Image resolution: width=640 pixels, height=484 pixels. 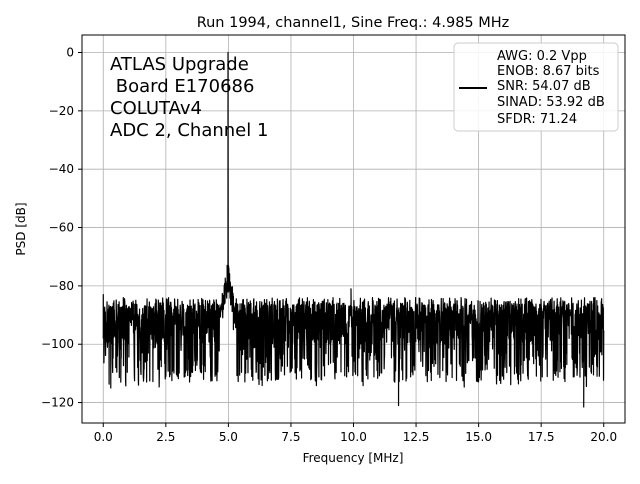 What do you see at coordinates (478, 437) in the screenshot?
I see `x-tick-label: 15.0` at bounding box center [478, 437].